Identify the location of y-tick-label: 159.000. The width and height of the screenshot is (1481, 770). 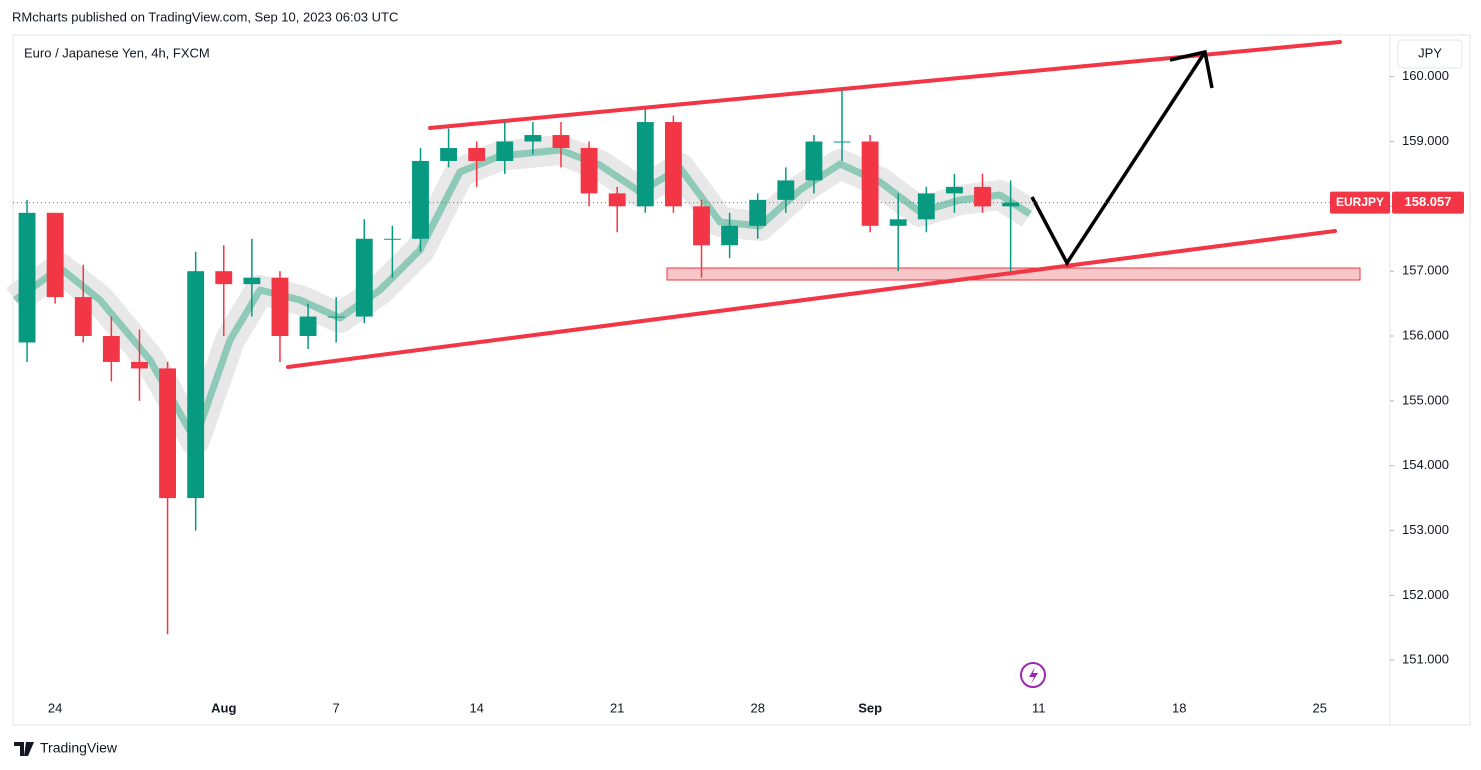
(1425, 140).